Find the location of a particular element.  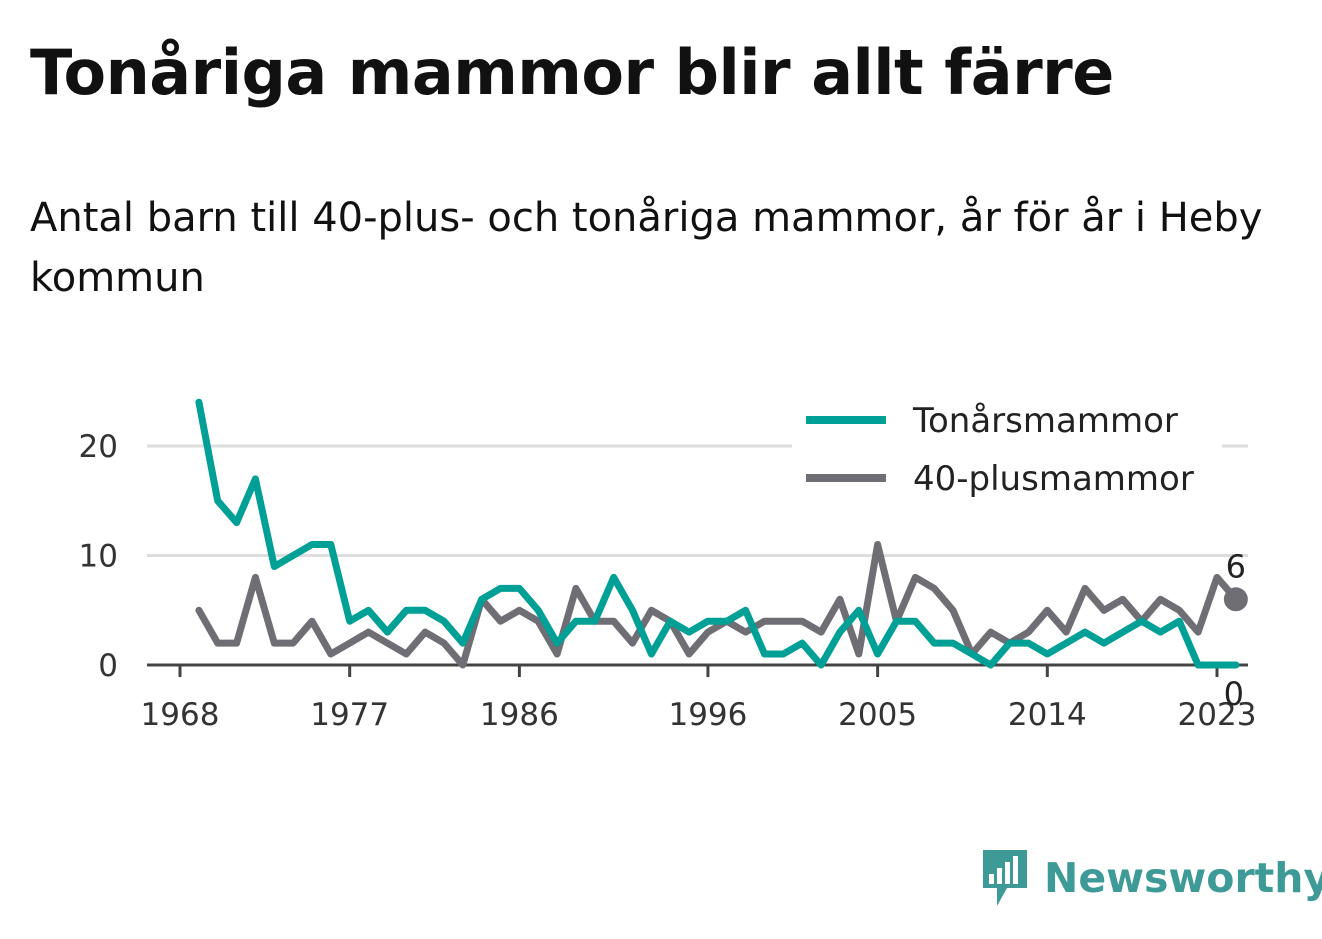

y-axis: 0 10 20 is located at coordinates (98, 556).